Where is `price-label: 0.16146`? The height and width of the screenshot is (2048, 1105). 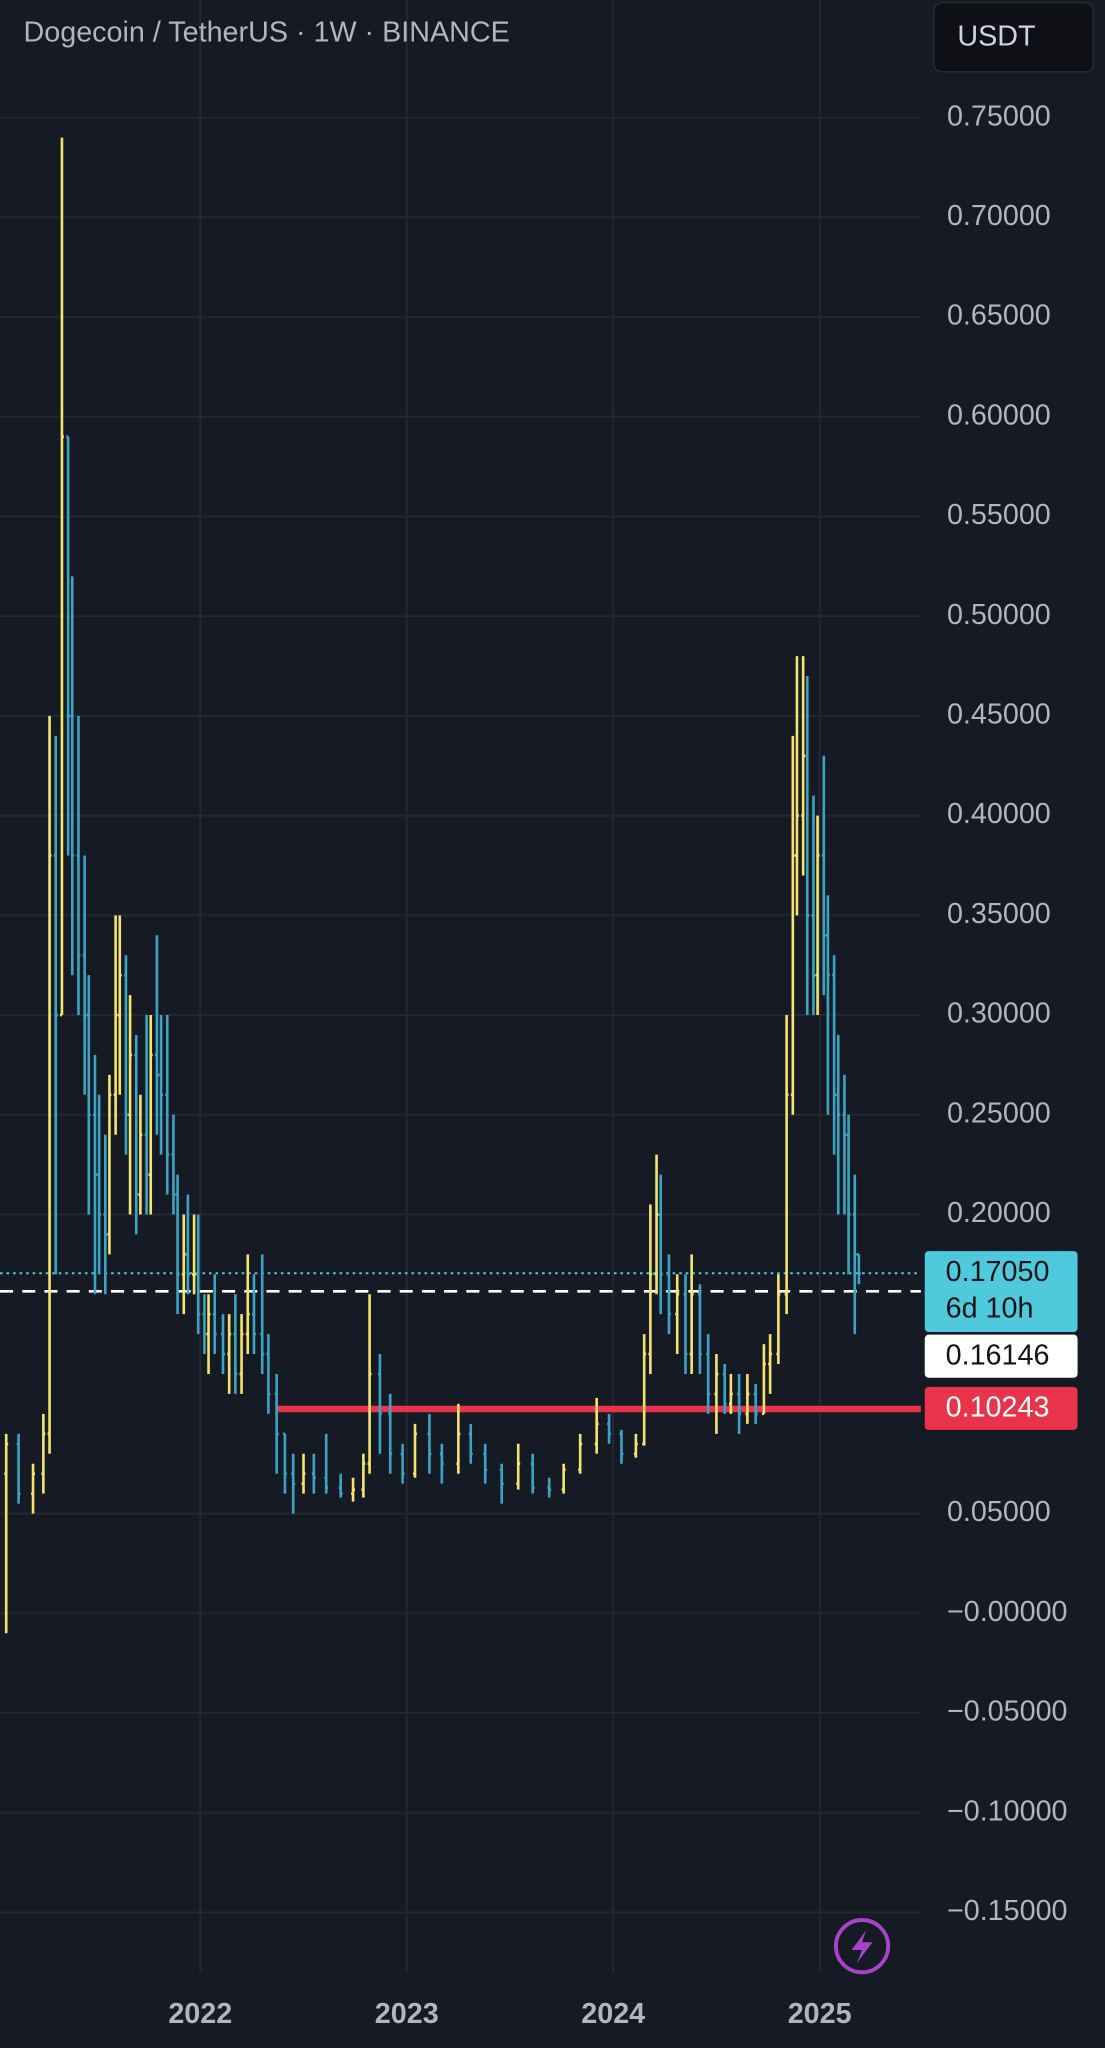
price-label: 0.16146 is located at coordinates (998, 1355).